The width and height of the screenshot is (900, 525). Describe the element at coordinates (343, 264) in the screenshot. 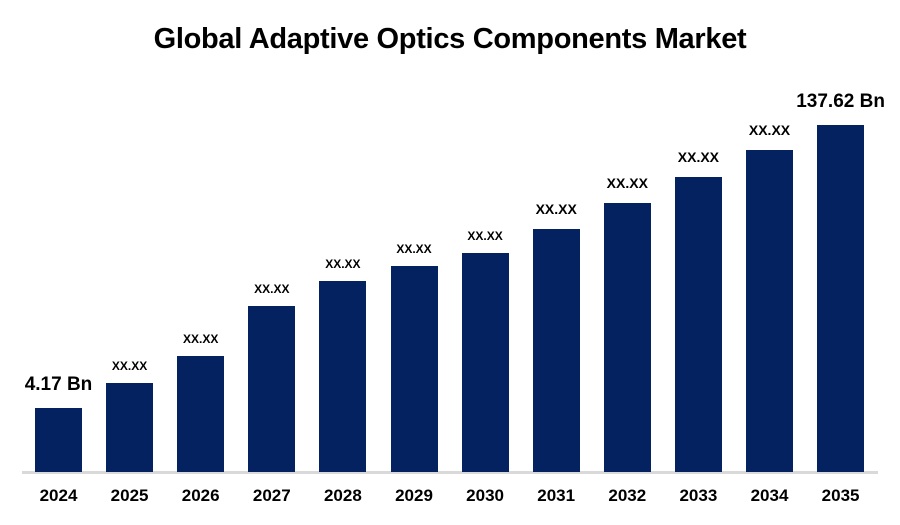

I see `value-label-2028: XX.XX` at that location.